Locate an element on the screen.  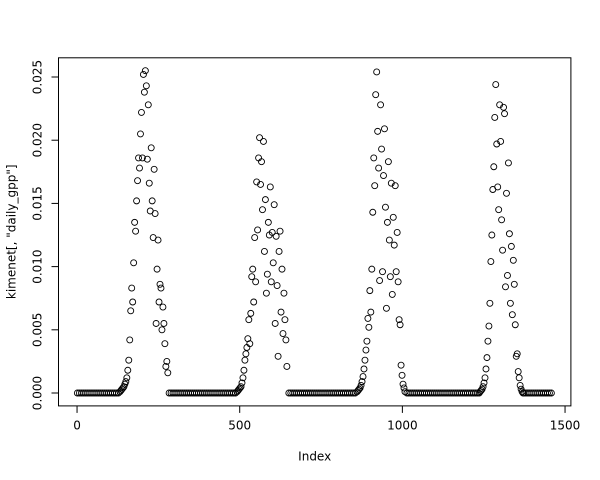
x-tick-label: 0 is located at coordinates (77, 425).